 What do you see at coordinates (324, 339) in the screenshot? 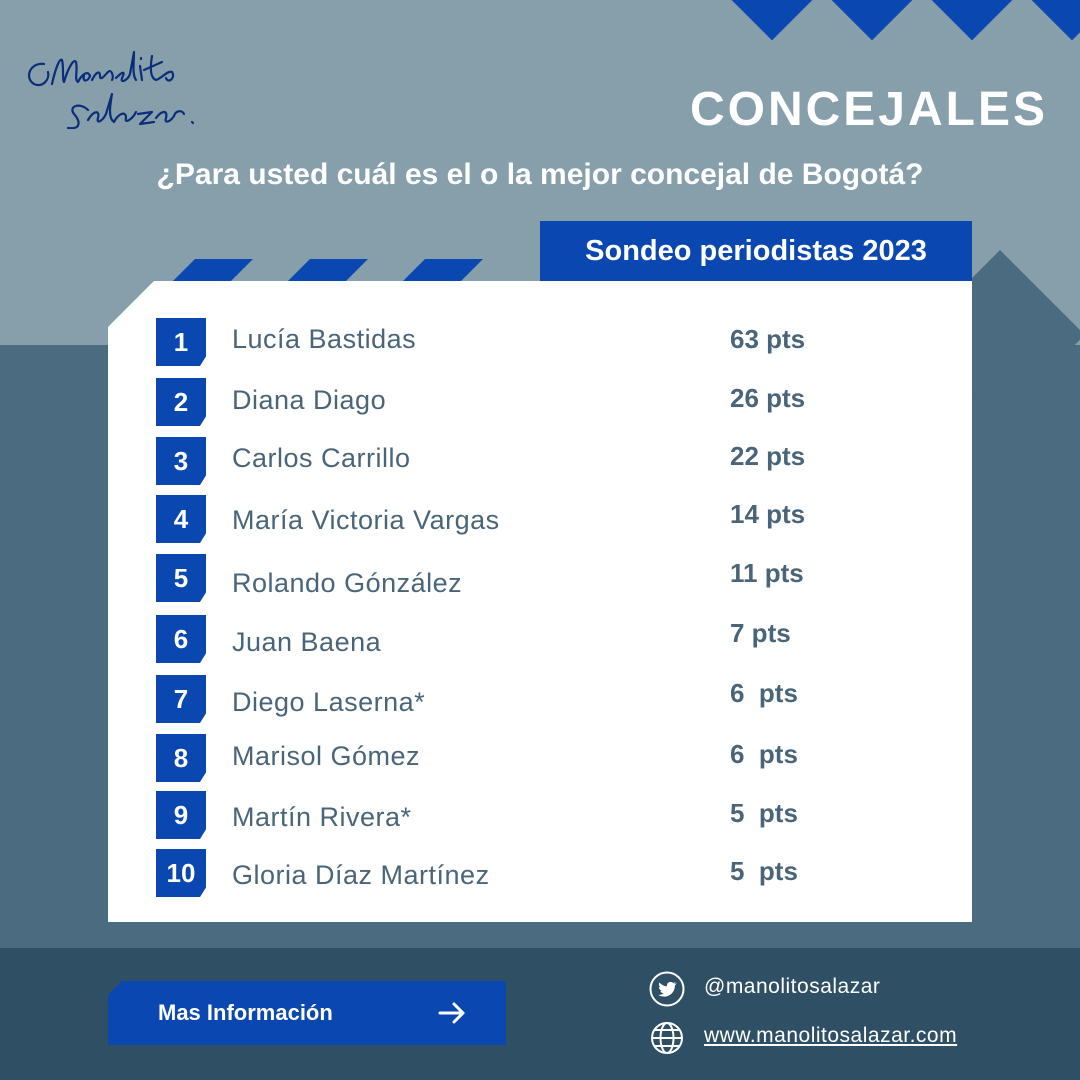
I see `councilor-name: Lucía Bastidas` at bounding box center [324, 339].